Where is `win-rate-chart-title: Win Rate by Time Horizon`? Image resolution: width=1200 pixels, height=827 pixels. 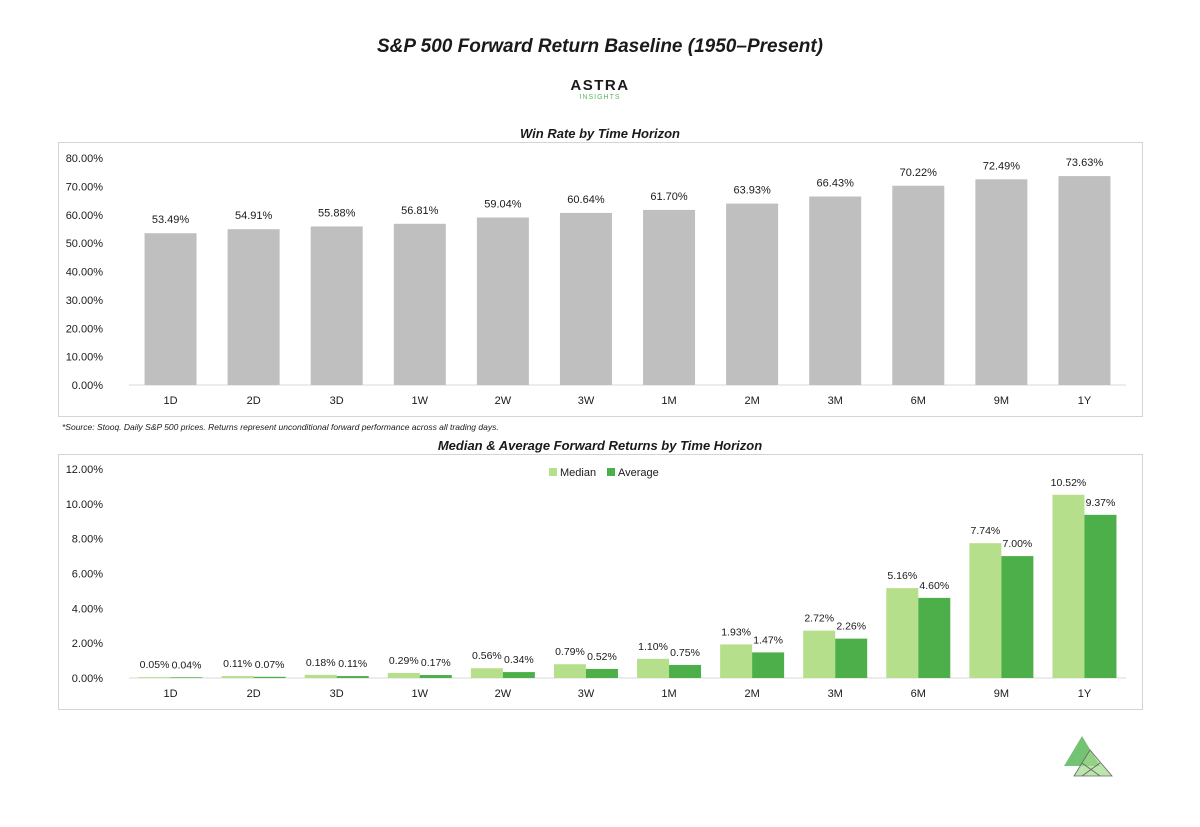
win-rate-chart-title: Win Rate by Time Horizon is located at coordinates (600, 133).